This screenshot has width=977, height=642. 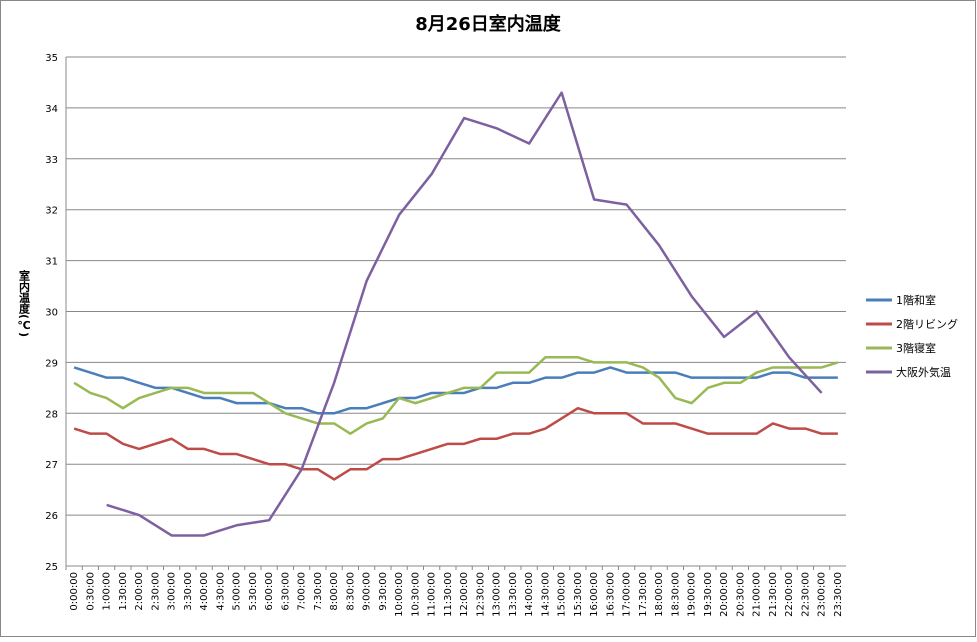 What do you see at coordinates (643, 594) in the screenshot?
I see `x-tick-label: 17:30:00` at bounding box center [643, 594].